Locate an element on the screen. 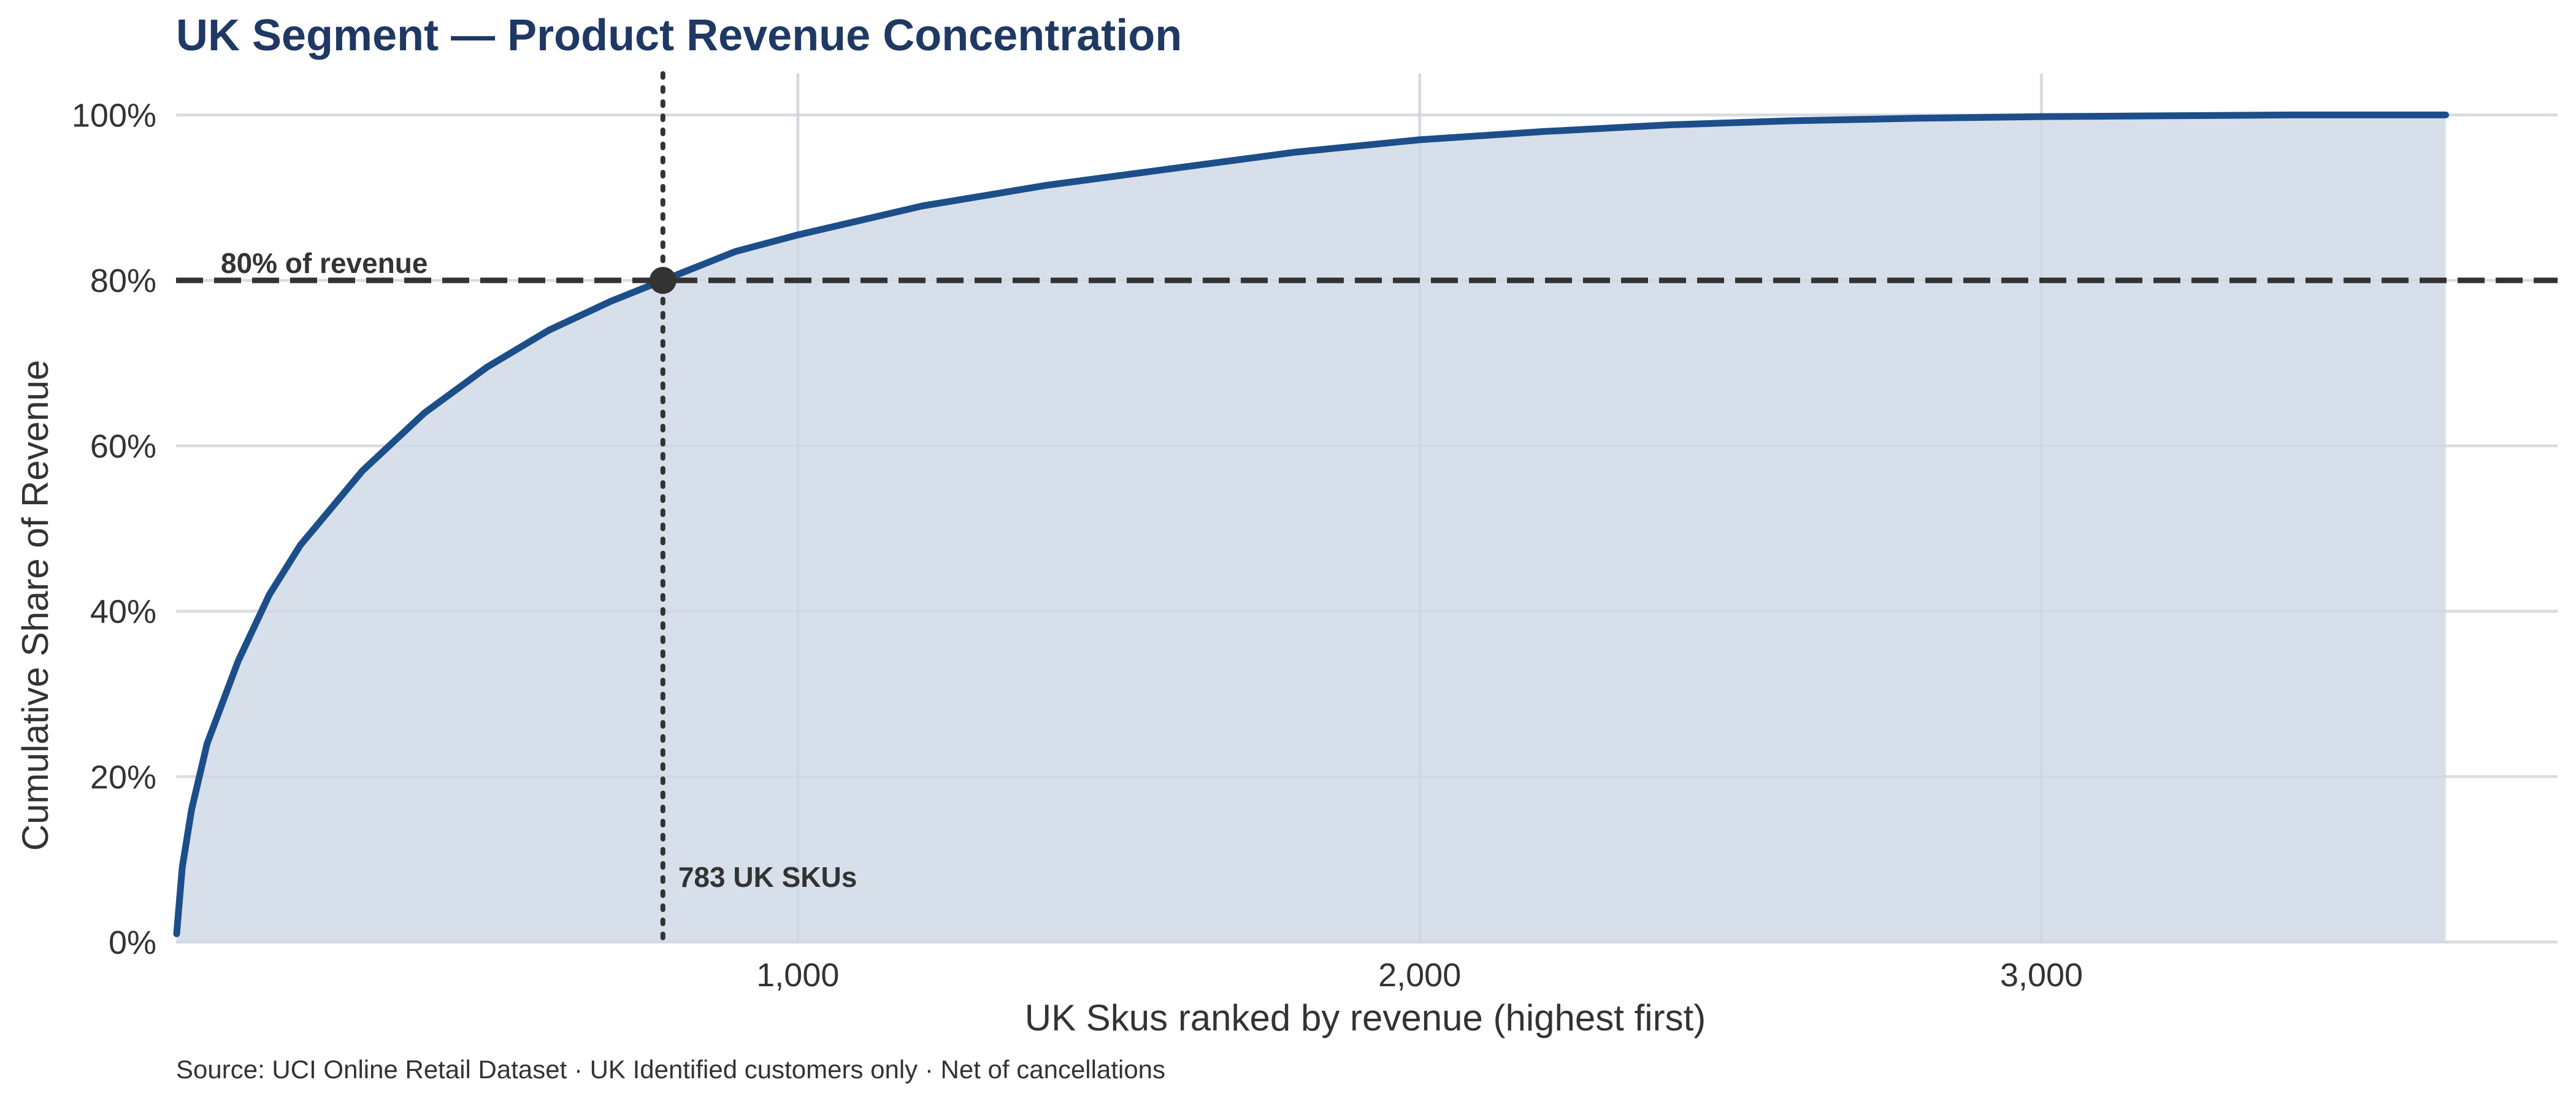 The image size is (2576, 1104). x-tick-label: 2,000 is located at coordinates (1419, 975).